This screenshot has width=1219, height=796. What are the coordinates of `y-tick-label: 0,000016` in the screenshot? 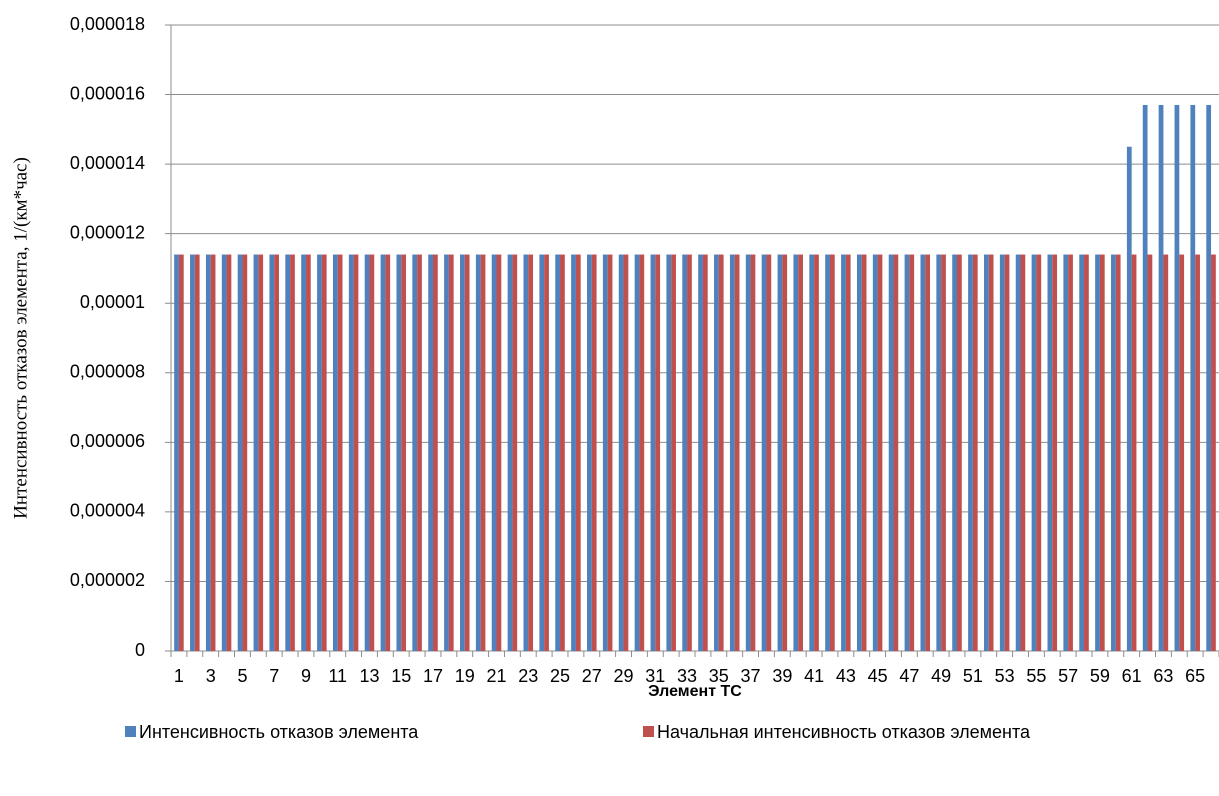 It's located at (107, 93).